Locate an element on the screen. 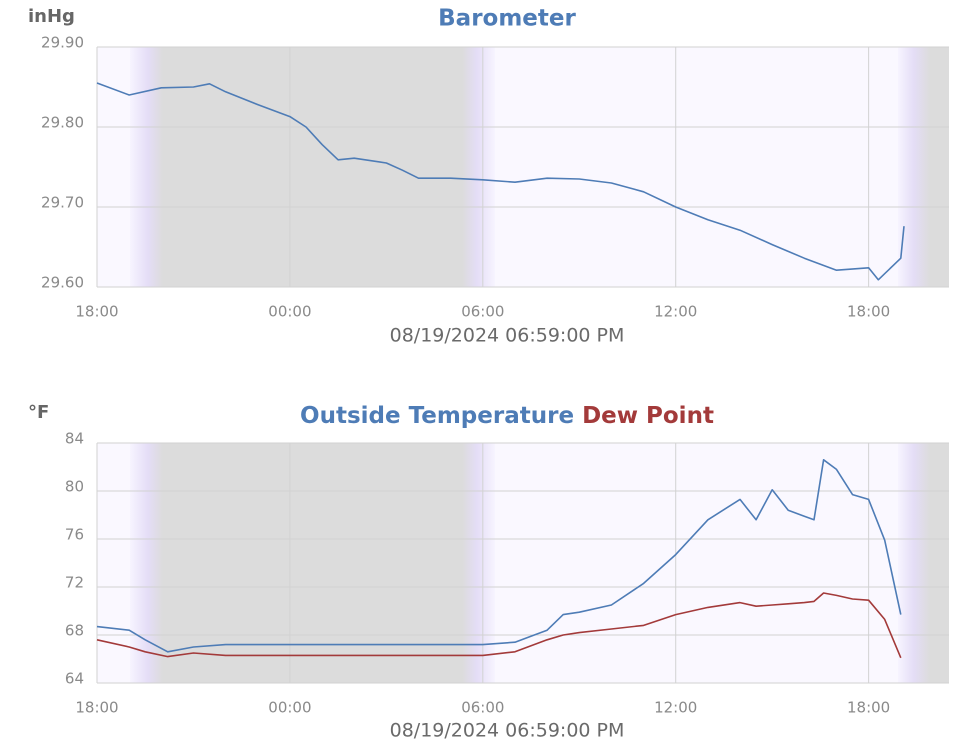 Image resolution: width=966 pixels, height=741 pixels. series-line is located at coordinates (499, 625).